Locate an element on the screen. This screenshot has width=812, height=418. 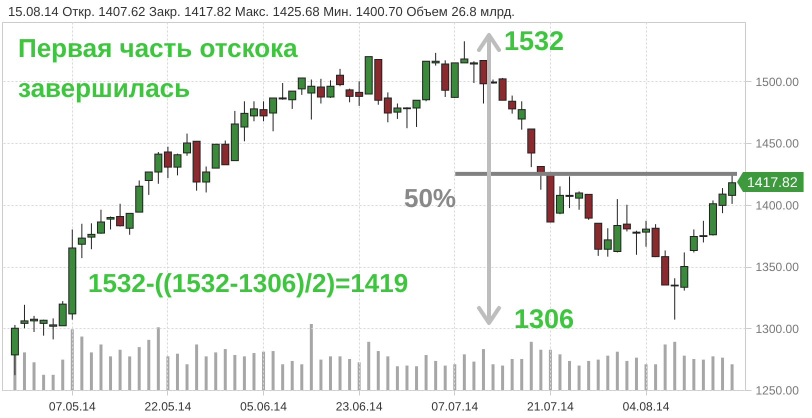
y-tick-label: 1250.00 is located at coordinates (778, 391).